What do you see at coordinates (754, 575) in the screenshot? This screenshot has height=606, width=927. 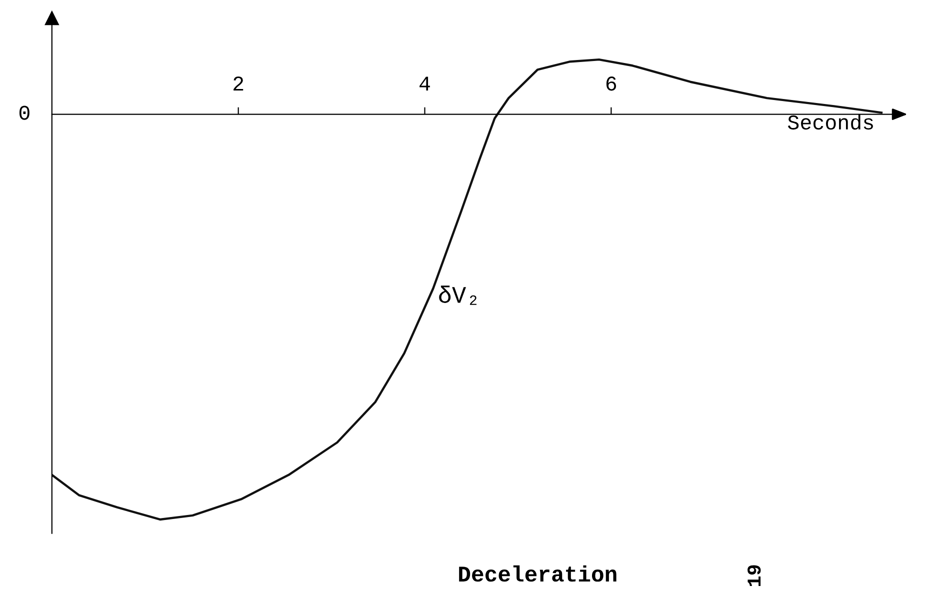 I see `text: 19` at bounding box center [754, 575].